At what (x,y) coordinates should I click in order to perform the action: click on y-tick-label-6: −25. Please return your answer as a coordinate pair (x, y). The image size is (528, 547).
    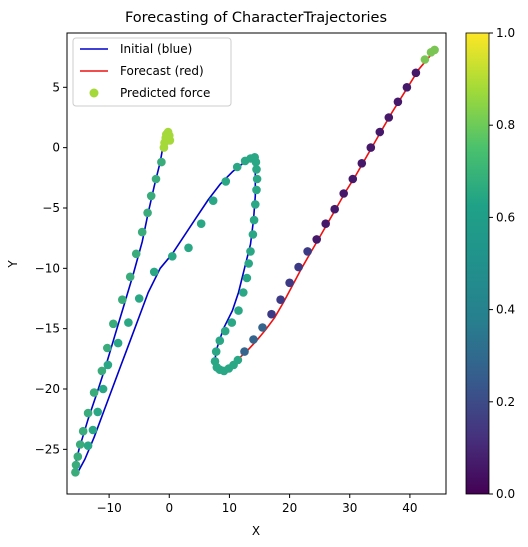
    Looking at the image, I should click on (47, 449).